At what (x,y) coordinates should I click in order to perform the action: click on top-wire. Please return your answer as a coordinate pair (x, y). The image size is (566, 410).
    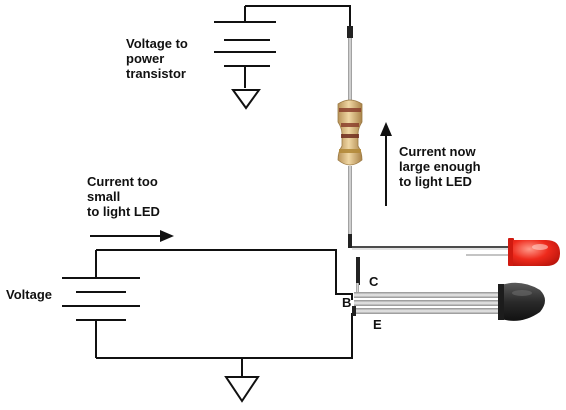
    Looking at the image, I should click on (297, 18).